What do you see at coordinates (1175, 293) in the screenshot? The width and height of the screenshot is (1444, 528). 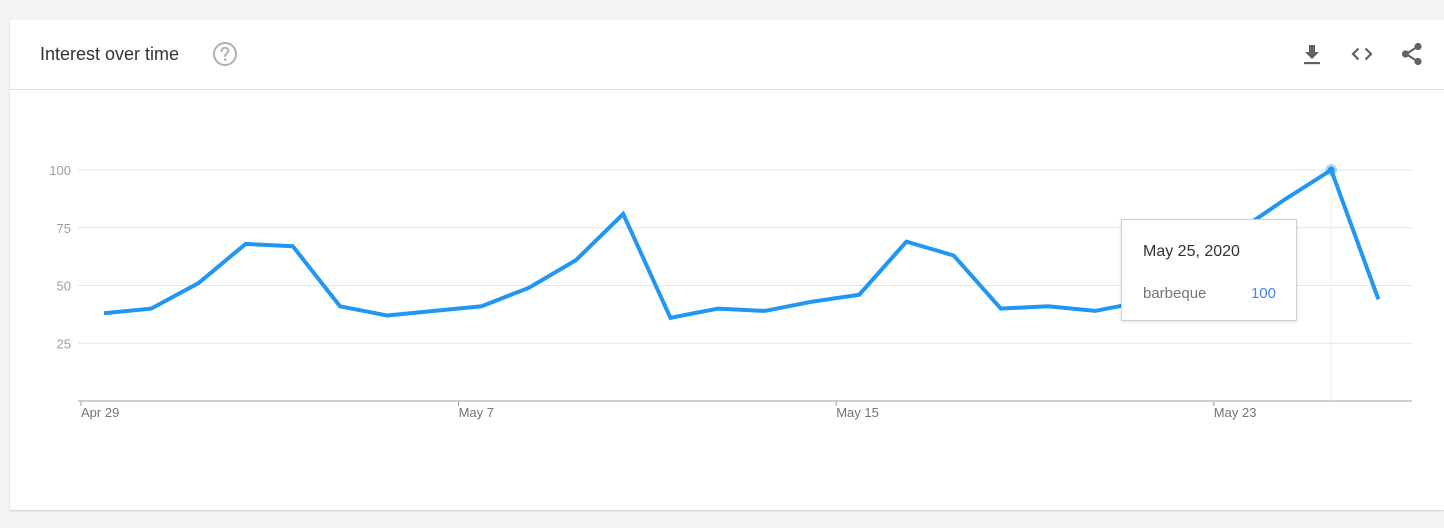 I see `tooltip-term: barbeque` at bounding box center [1175, 293].